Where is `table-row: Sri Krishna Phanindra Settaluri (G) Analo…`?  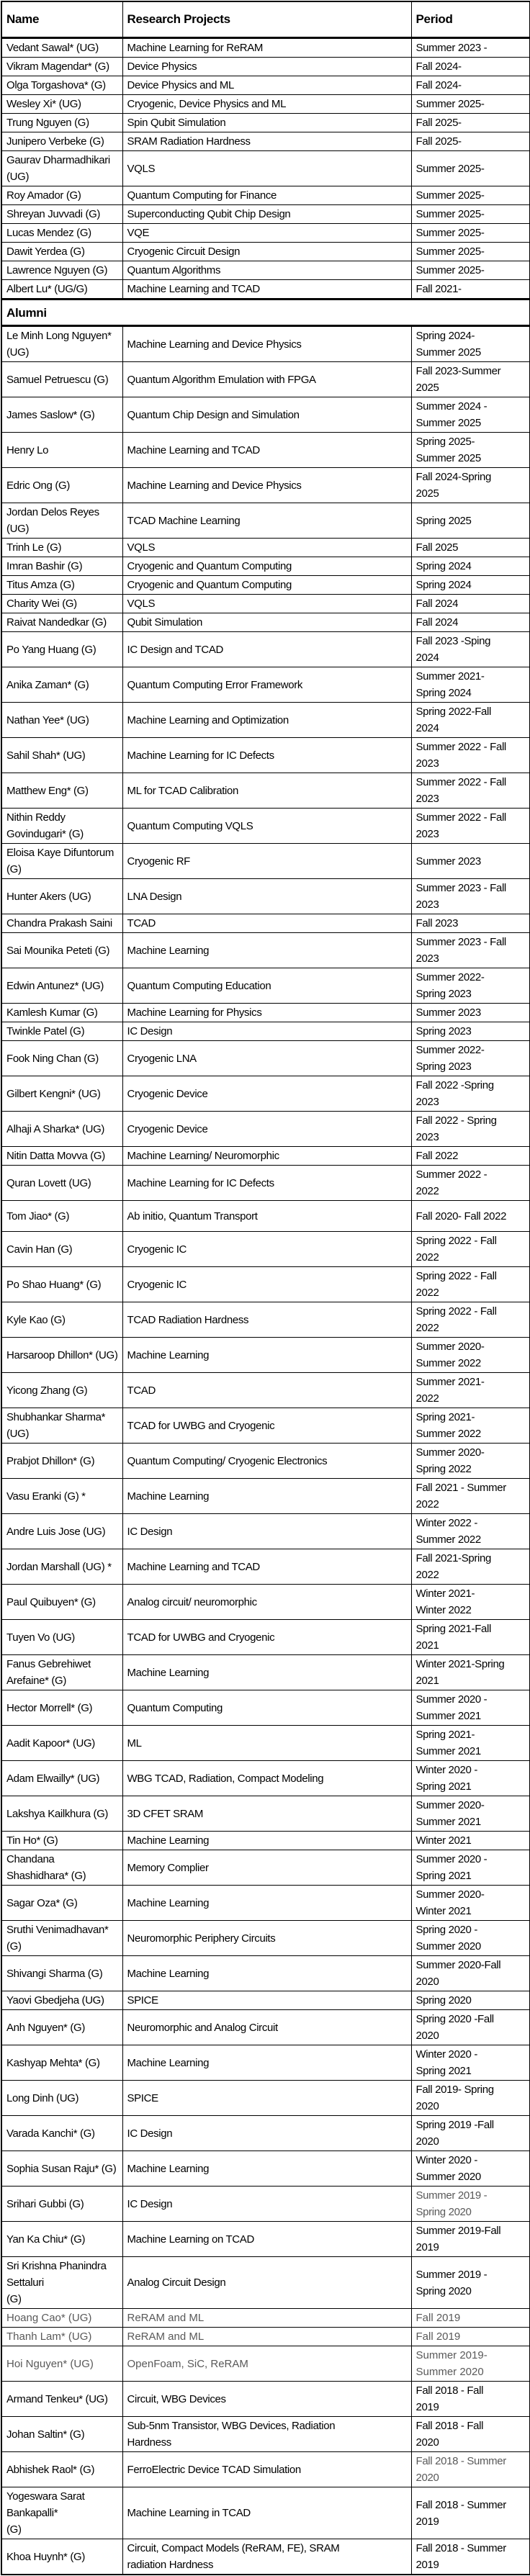
table-row: Sri Krishna Phanindra Settaluri (G) Analo… is located at coordinates (265, 2282).